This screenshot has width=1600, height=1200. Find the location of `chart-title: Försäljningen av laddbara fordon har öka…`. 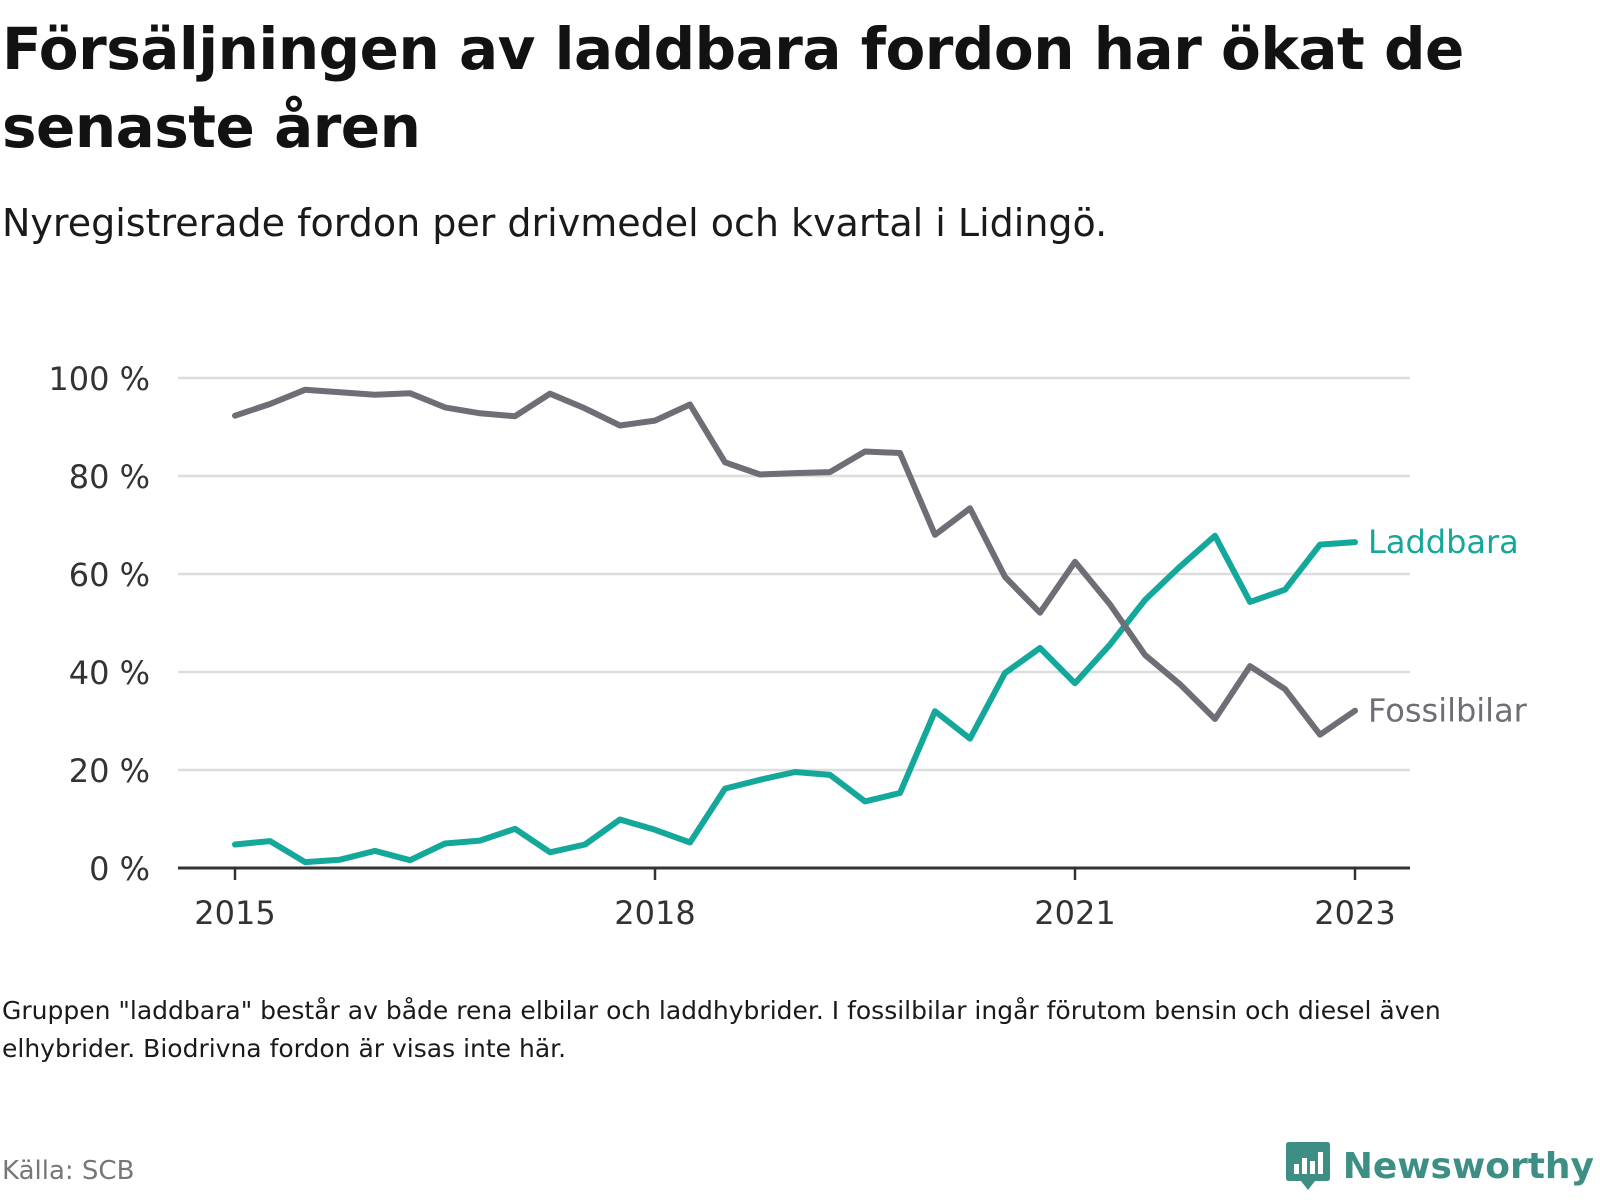

chart-title: Försäljningen av laddbara fordon har öka… is located at coordinates (733, 88).